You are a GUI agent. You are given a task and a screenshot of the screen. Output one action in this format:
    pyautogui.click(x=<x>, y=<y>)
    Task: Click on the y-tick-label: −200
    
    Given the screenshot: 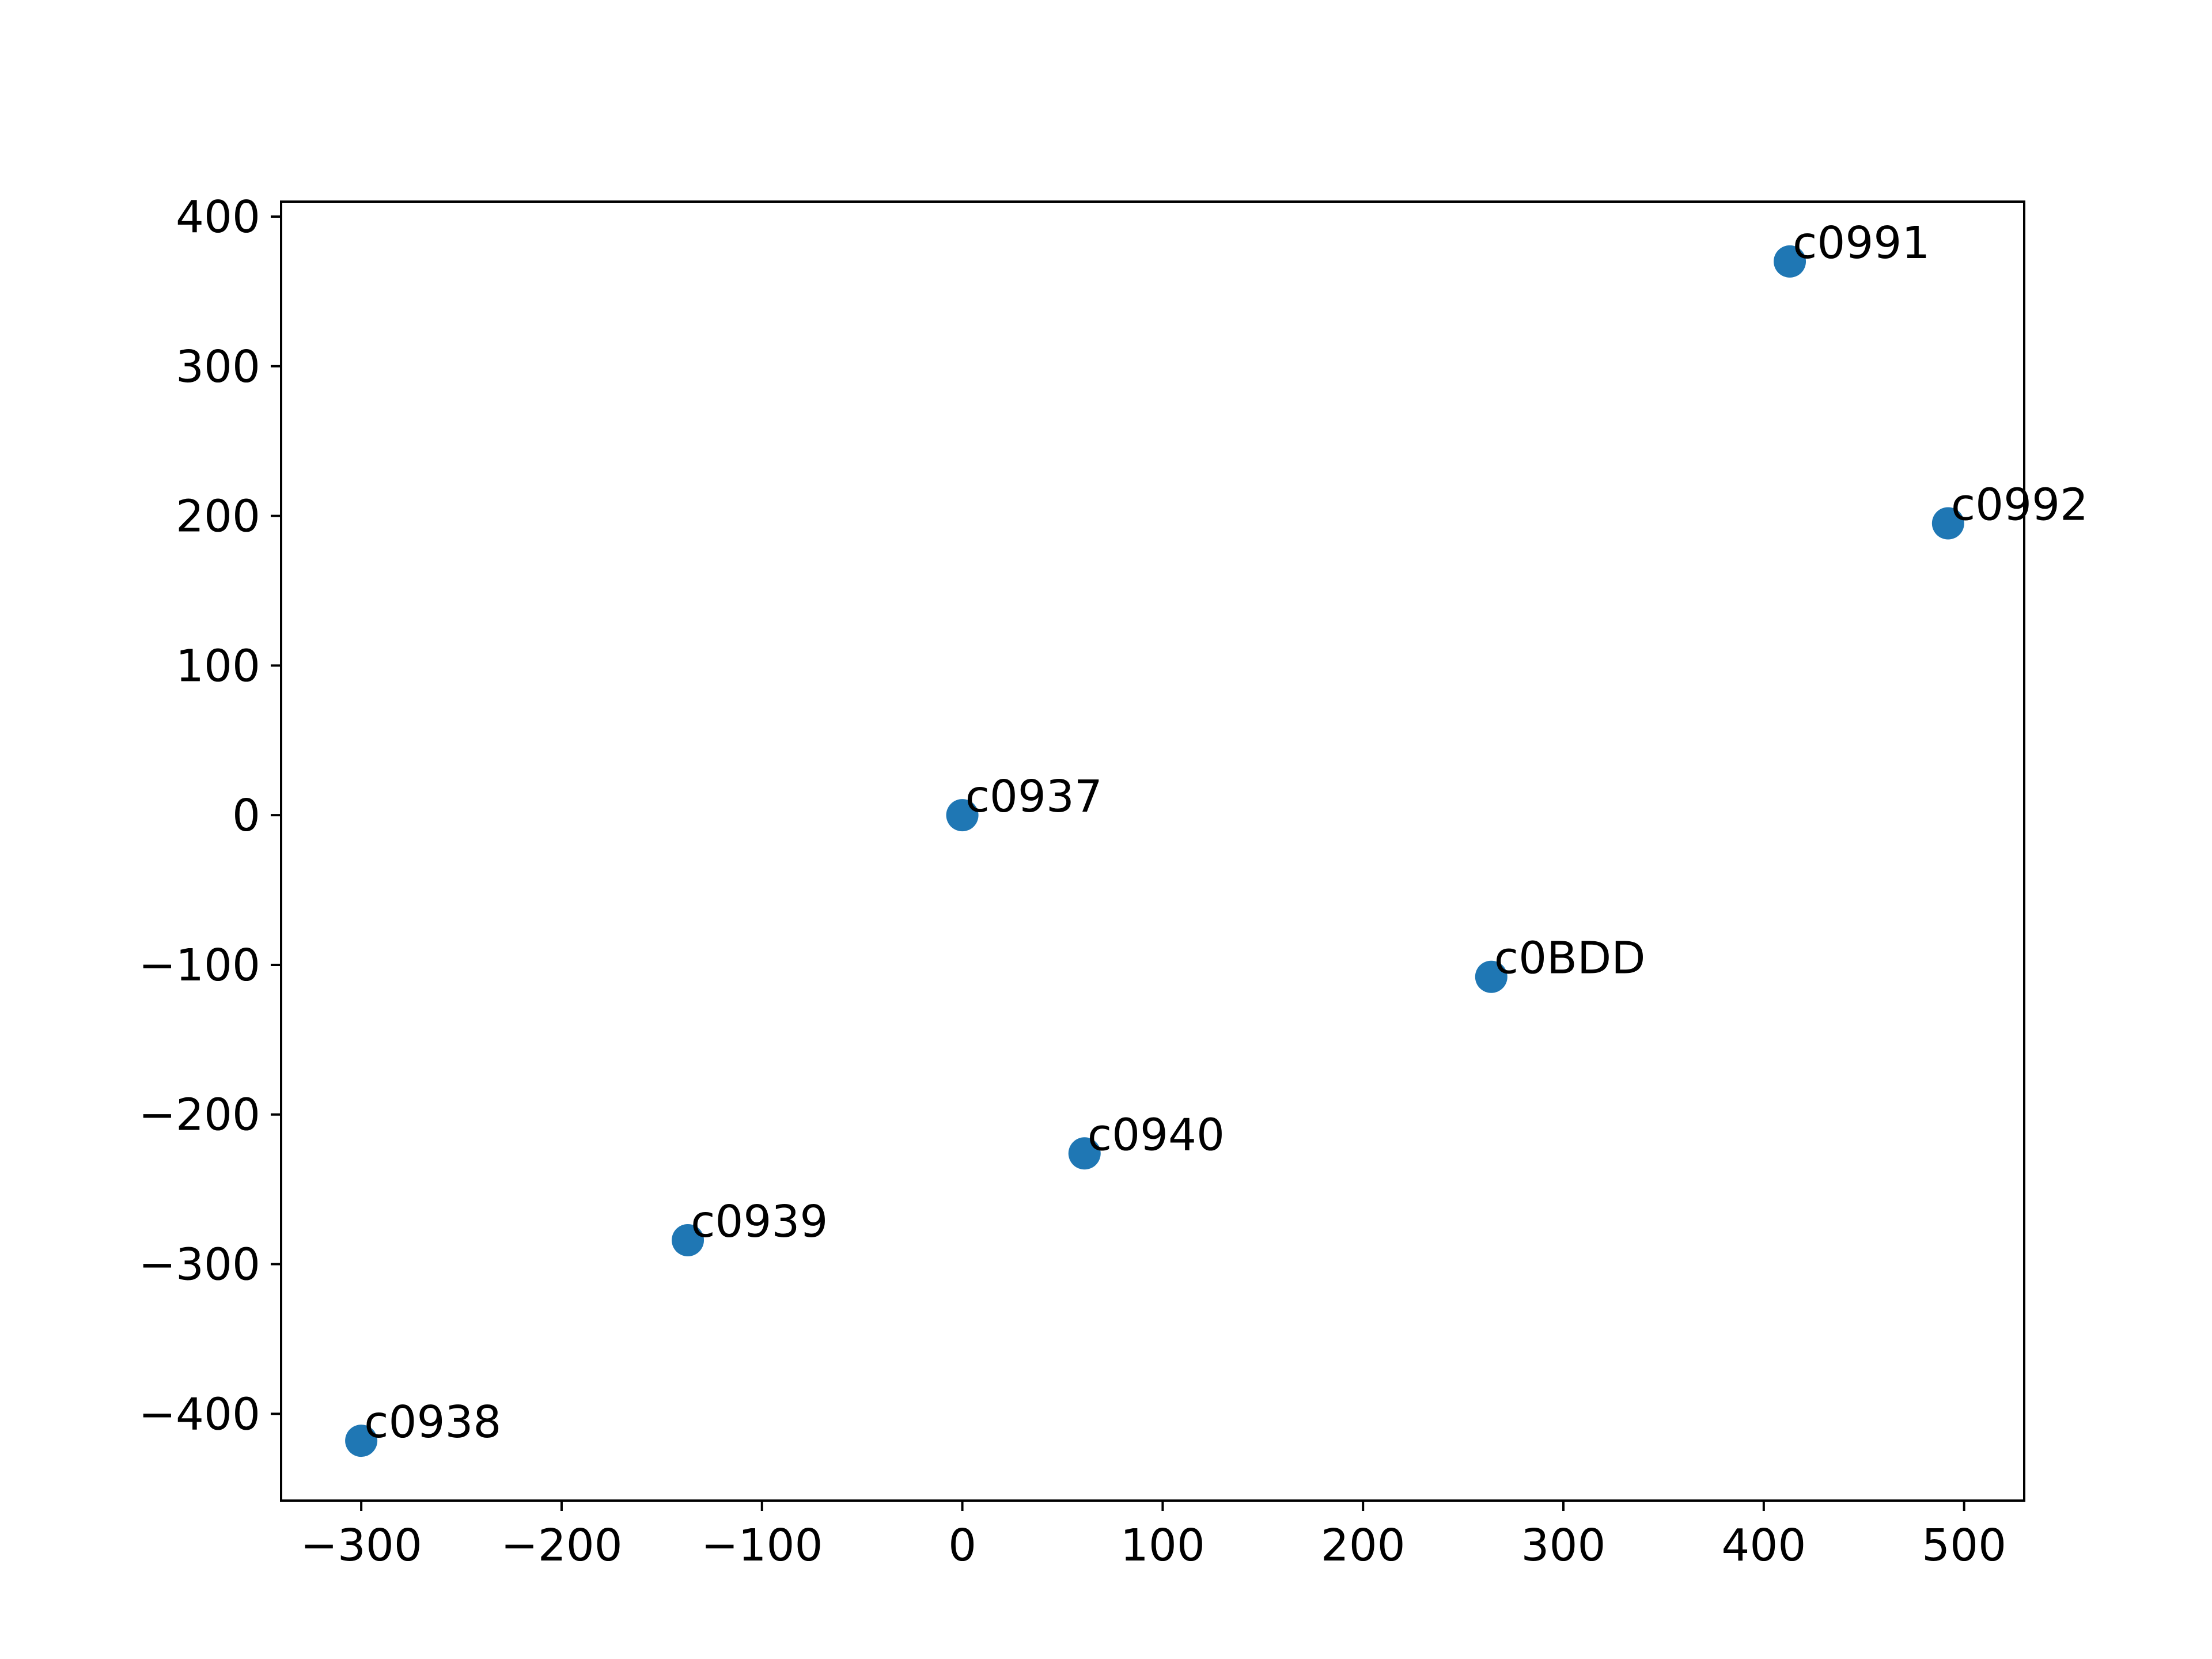 What is the action you would take?
    pyautogui.click(x=200, y=1115)
    